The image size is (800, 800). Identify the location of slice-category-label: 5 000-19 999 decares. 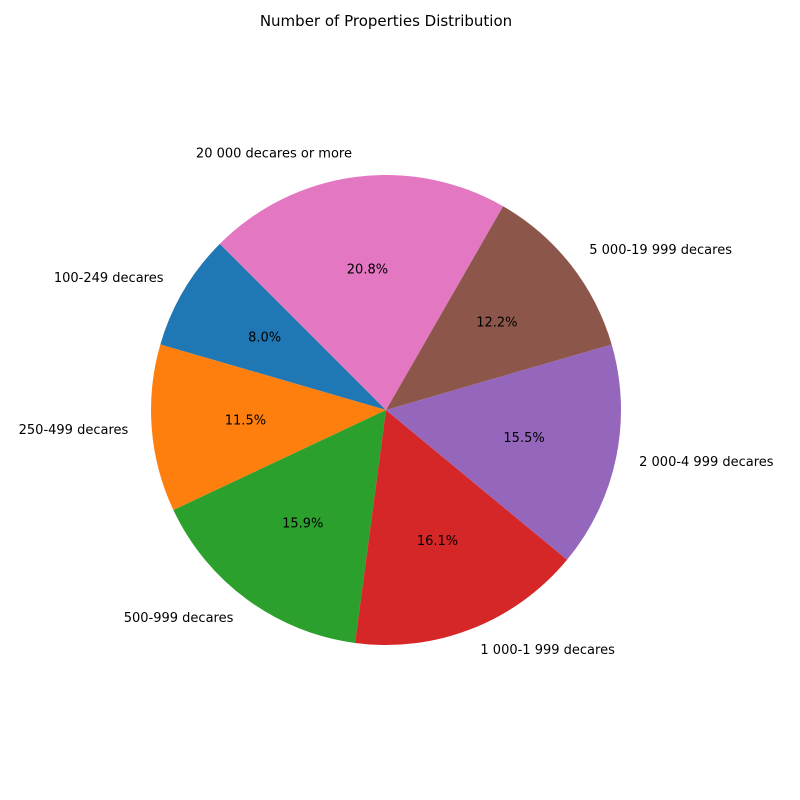
(660, 250).